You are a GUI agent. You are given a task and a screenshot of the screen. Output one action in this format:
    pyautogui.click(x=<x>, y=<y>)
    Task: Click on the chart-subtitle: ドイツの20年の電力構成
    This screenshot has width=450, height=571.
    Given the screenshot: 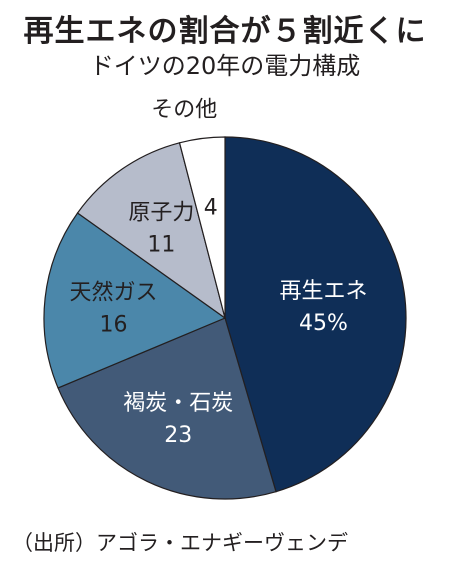 What is the action you would take?
    pyautogui.click(x=225, y=66)
    